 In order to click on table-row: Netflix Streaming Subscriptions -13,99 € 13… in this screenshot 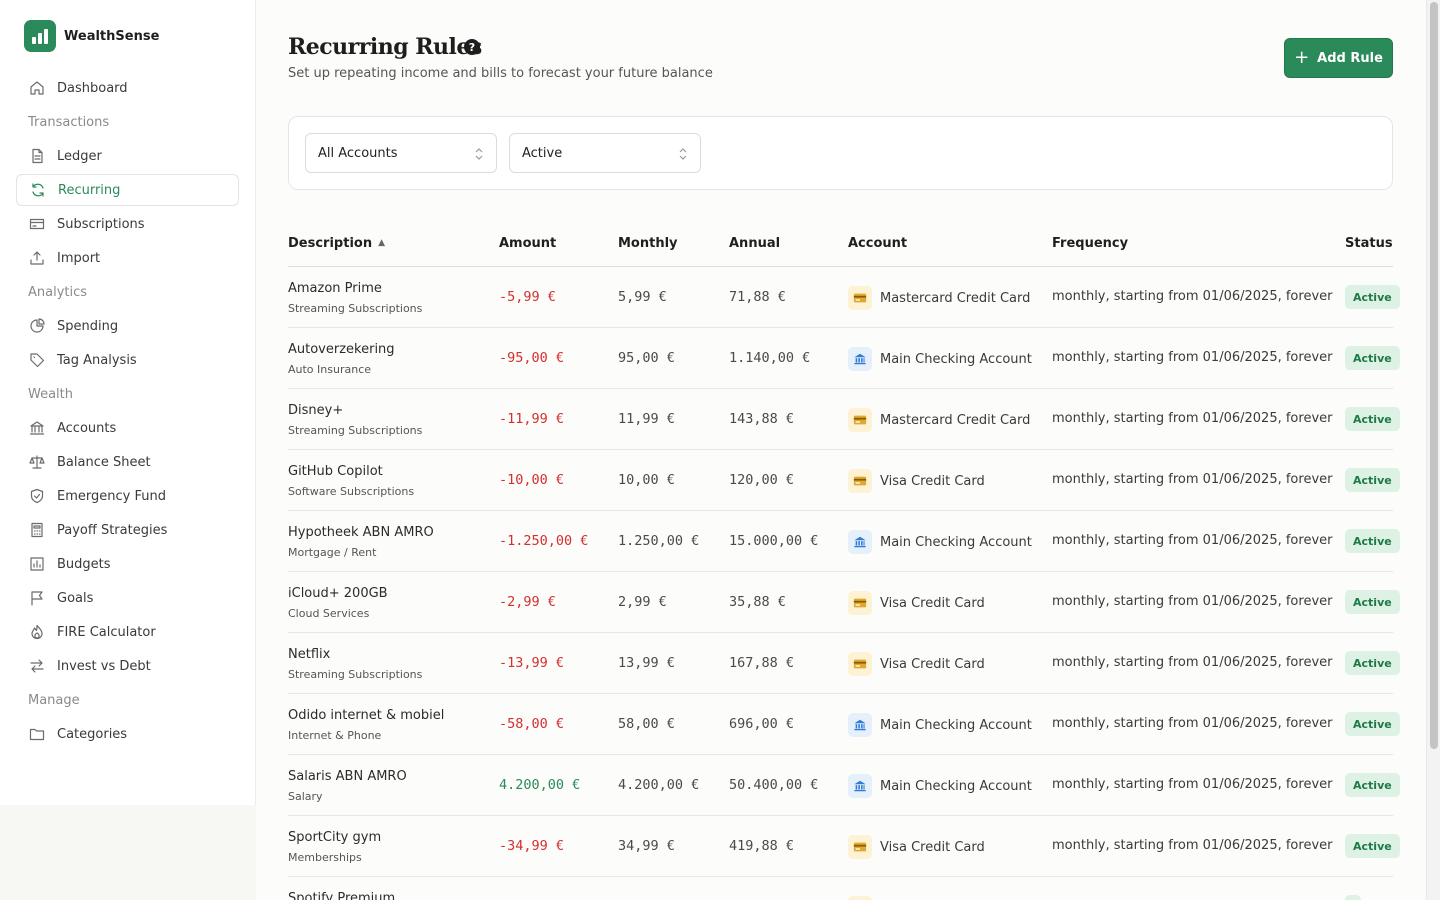, I will do `click(844, 663)`.